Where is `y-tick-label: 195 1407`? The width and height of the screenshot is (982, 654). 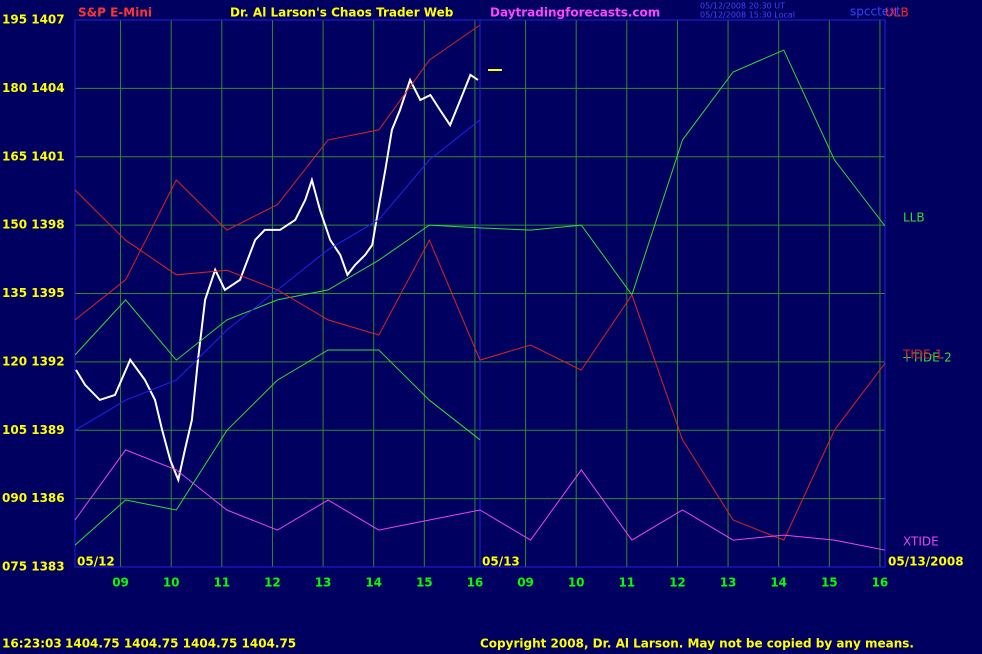 y-tick-label: 195 1407 is located at coordinates (33, 20).